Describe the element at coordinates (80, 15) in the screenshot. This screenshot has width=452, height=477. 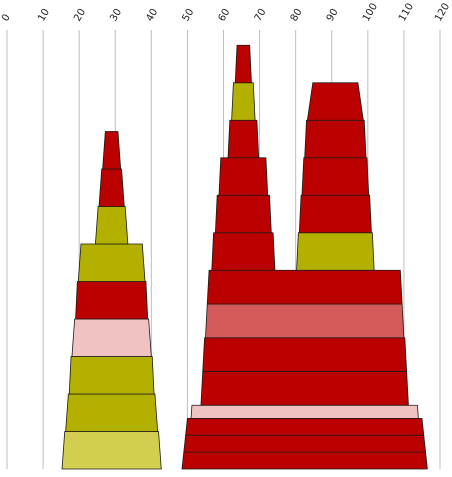
I see `x-tick-label: 20` at that location.